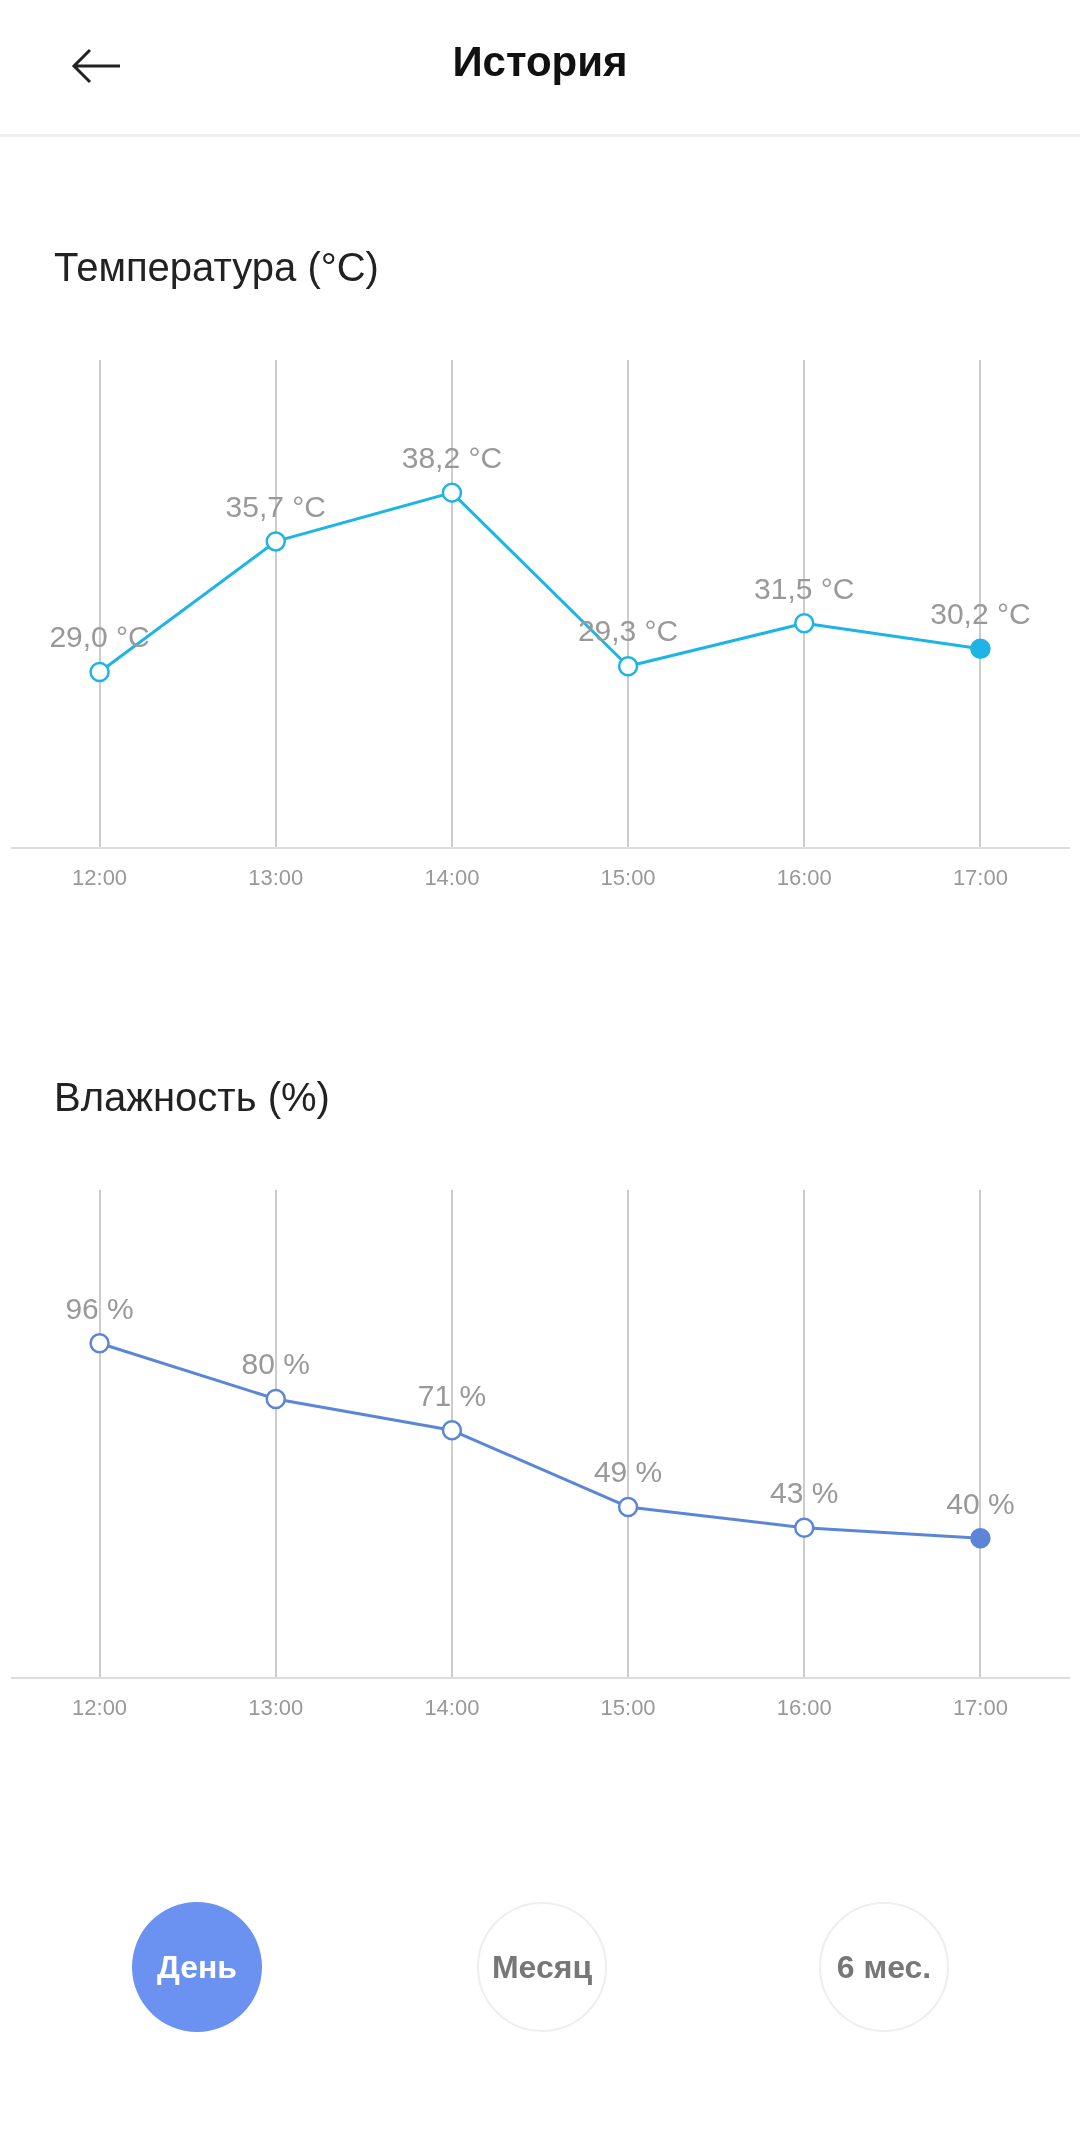 The width and height of the screenshot is (1080, 2133). What do you see at coordinates (99, 637) in the screenshot?
I see `data-label: 29,0 °C` at bounding box center [99, 637].